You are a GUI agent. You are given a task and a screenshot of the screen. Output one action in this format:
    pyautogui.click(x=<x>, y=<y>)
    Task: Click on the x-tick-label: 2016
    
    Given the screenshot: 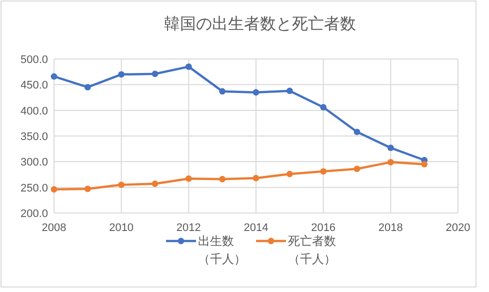 What is the action you would take?
    pyautogui.click(x=323, y=228)
    